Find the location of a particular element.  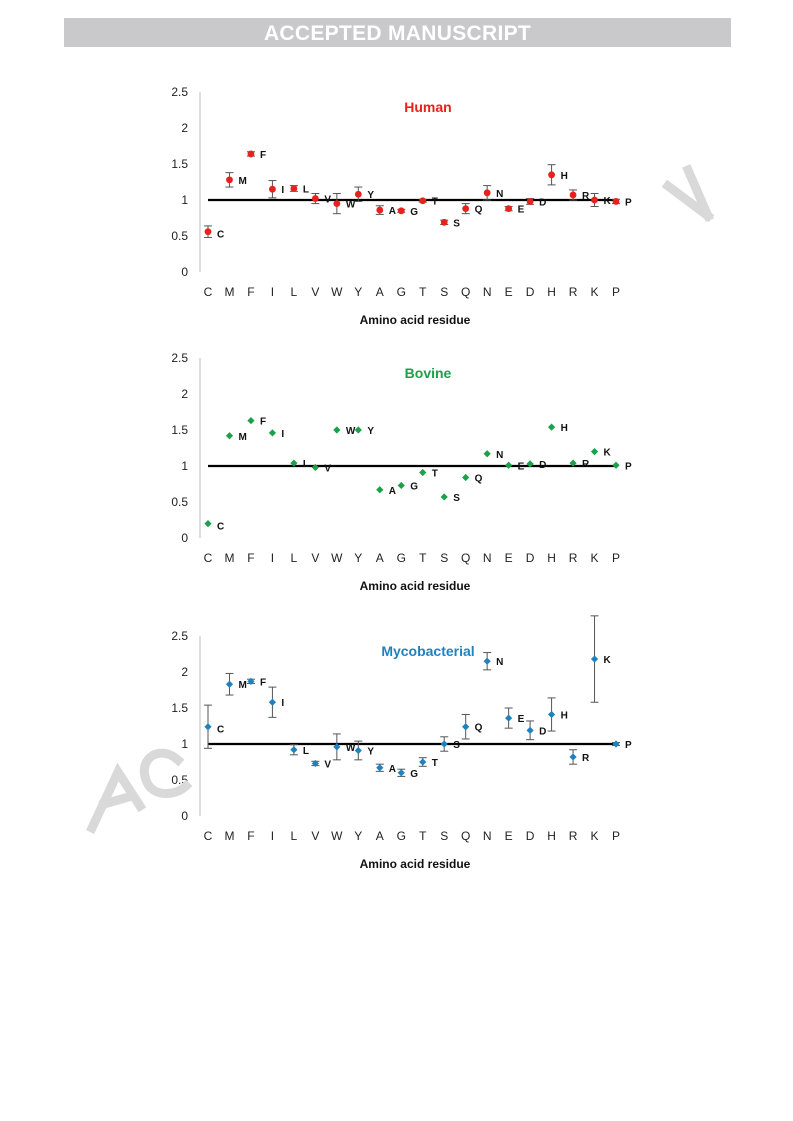

bovine-x-tick-label: P is located at coordinates (616, 558).